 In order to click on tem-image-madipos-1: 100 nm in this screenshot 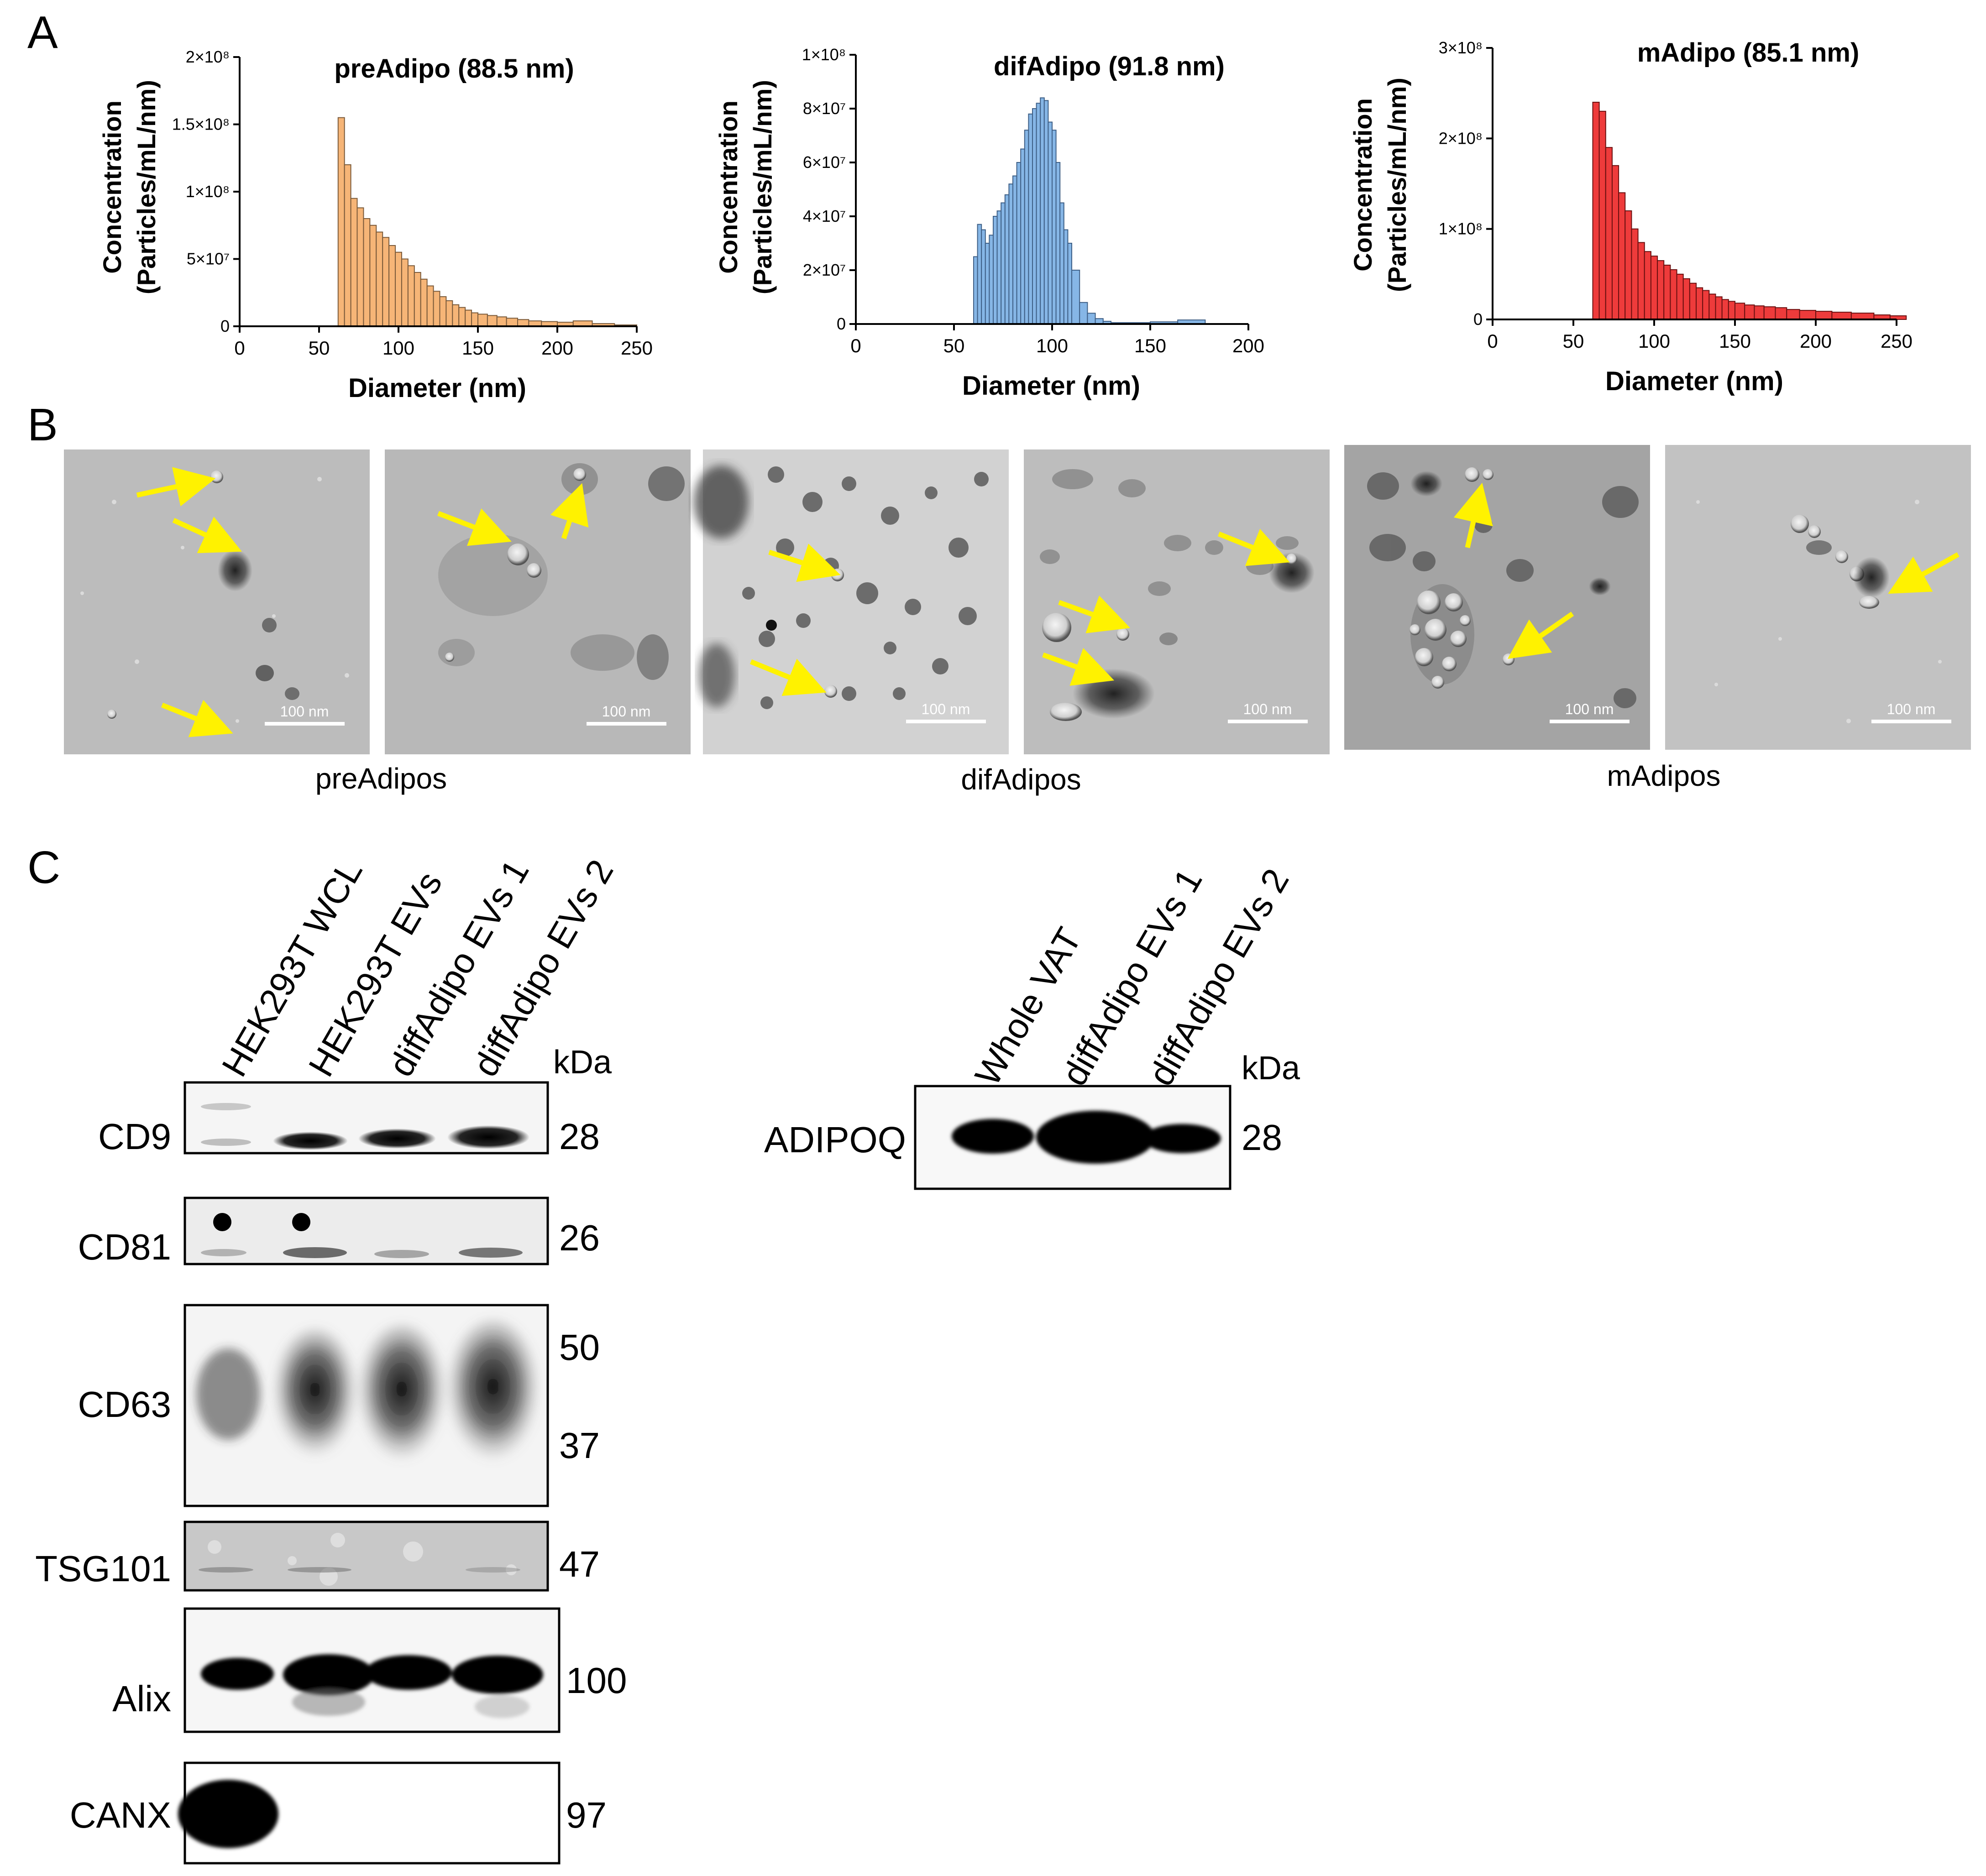, I will do `click(1497, 597)`.